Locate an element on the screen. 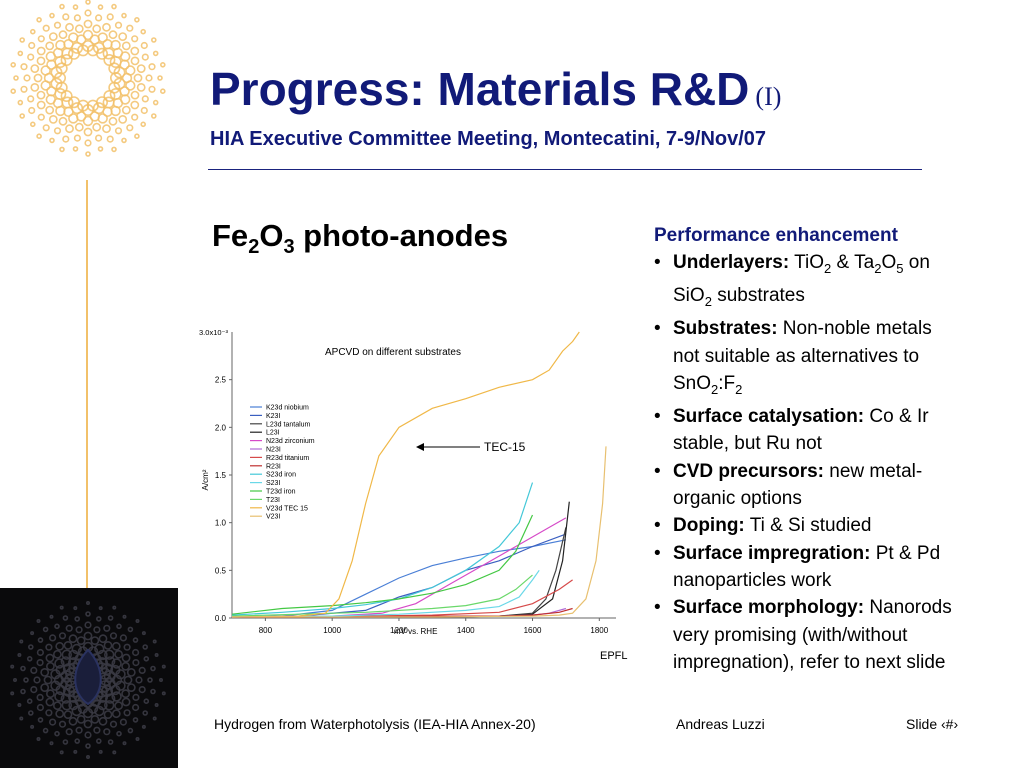 This screenshot has height=773, width=1024. x-tick-label: 1000 is located at coordinates (332, 630).